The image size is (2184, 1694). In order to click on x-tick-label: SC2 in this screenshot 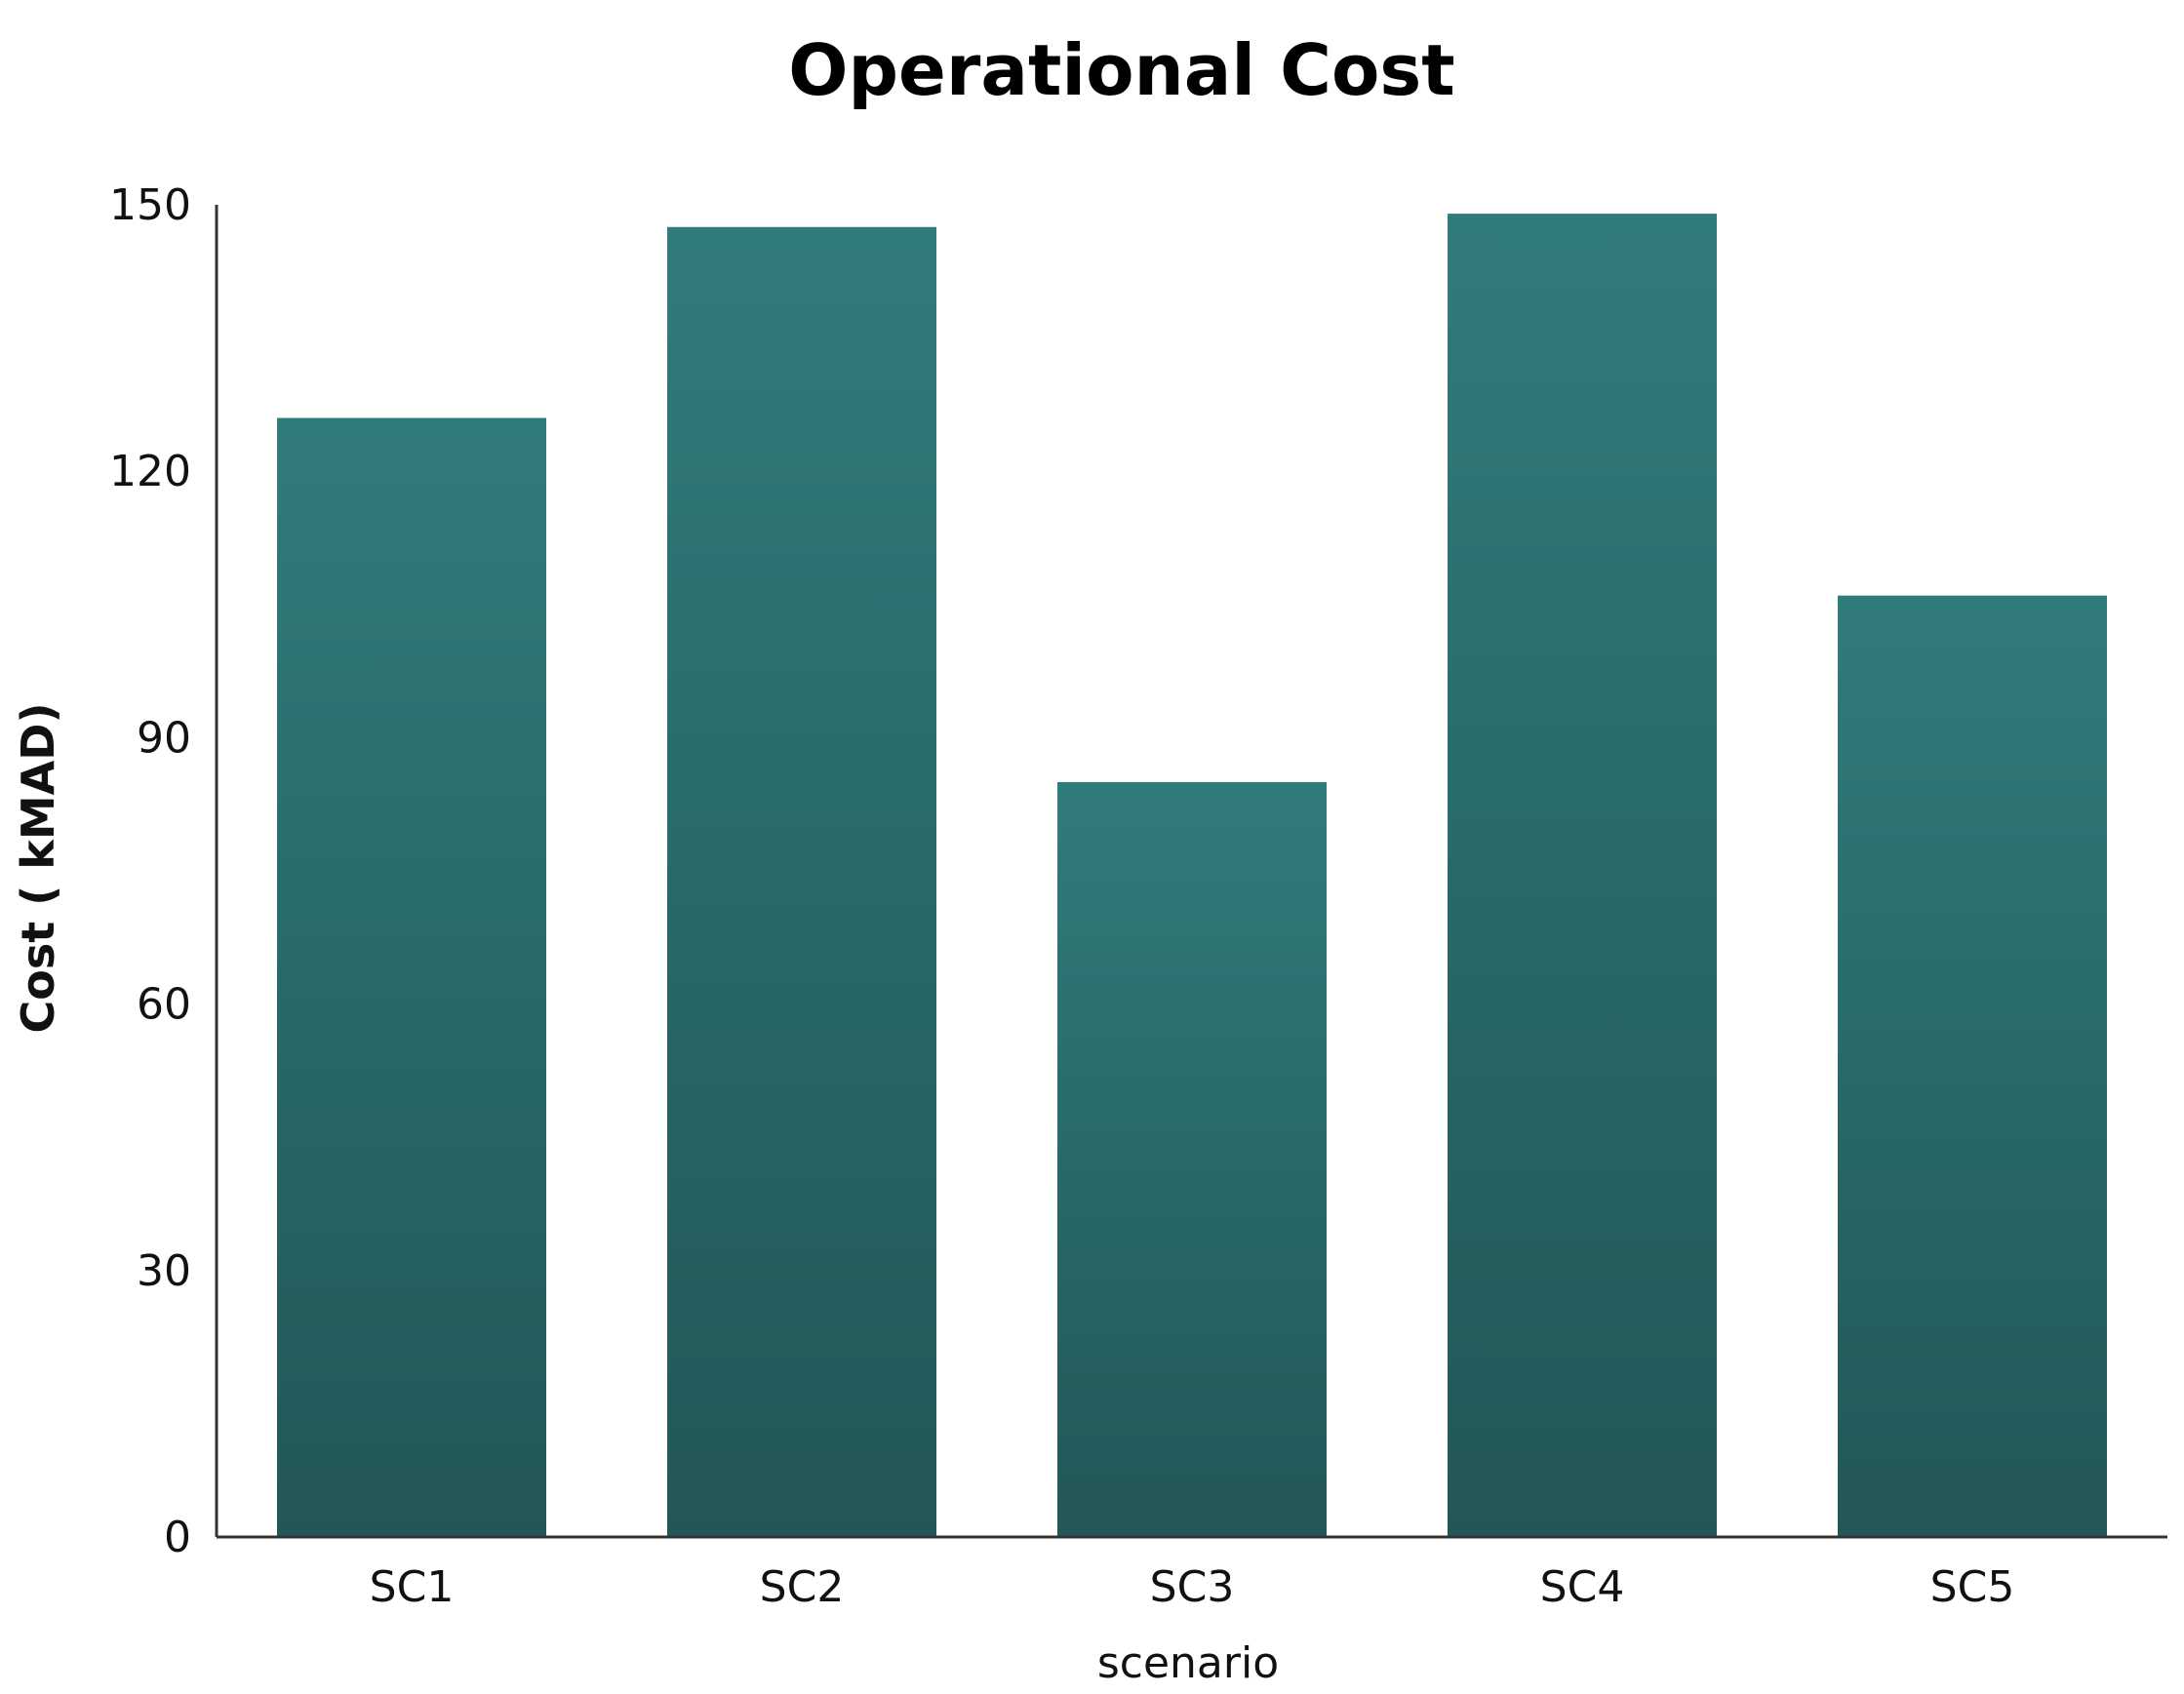, I will do `click(802, 1587)`.